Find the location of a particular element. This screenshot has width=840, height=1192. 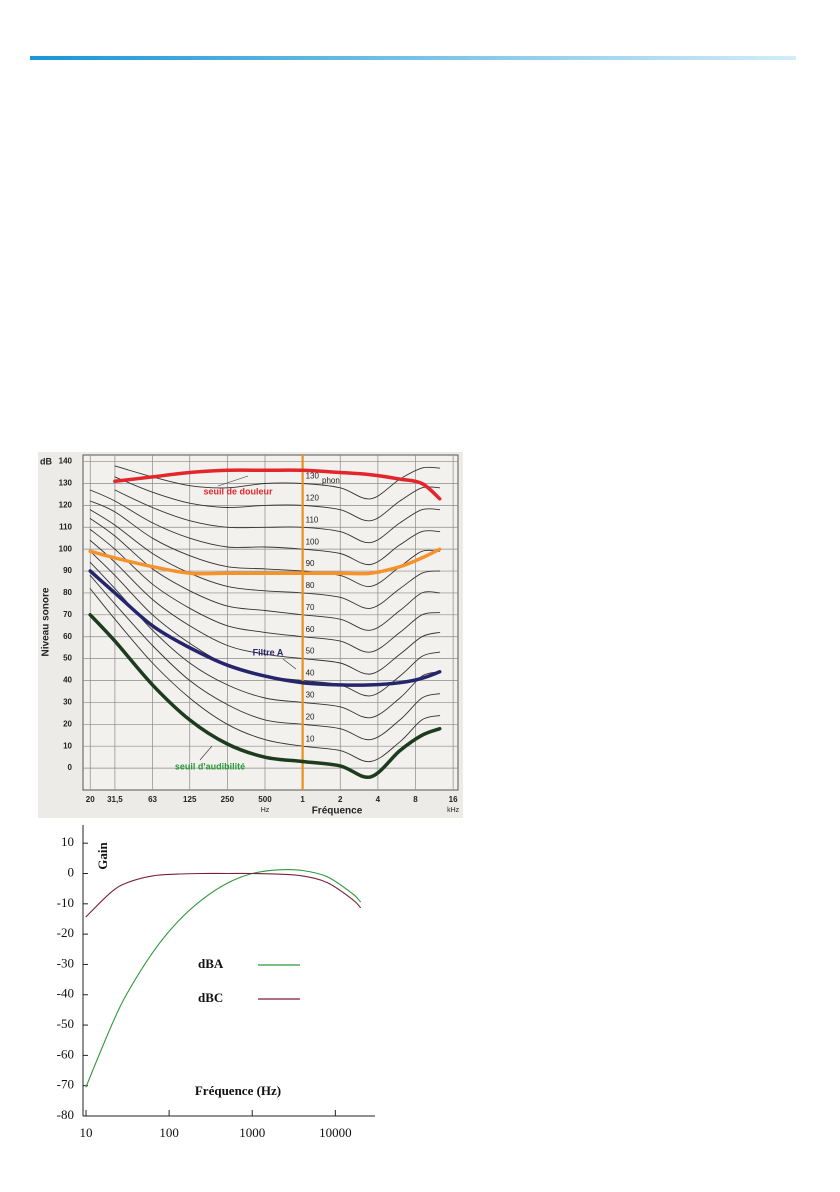

x-tick-label: 100 is located at coordinates (169, 1132).